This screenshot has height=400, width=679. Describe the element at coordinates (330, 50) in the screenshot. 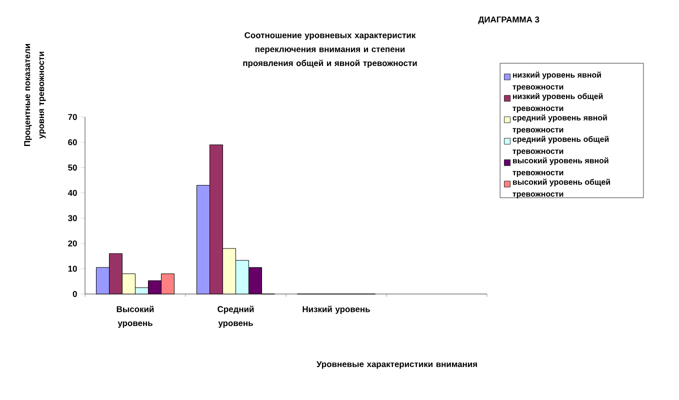

I see `chart-title: Соотношение уровневых характеристик переключения внимания и степени проявления общей и явной тревожности` at that location.